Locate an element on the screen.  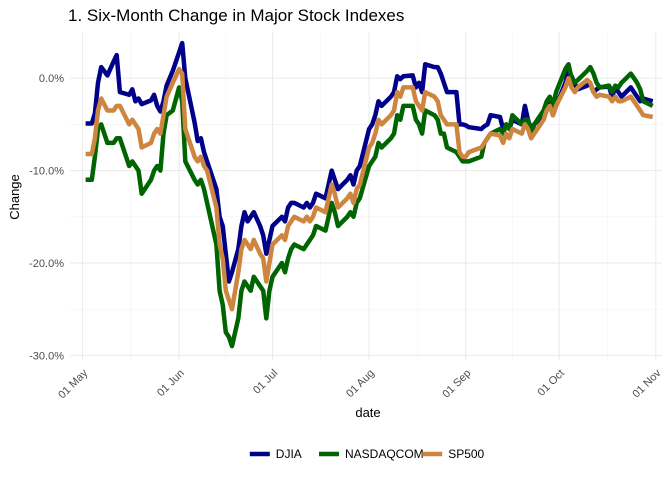
y-axis-ticks: 0.0% -10.0% -20.0% -30.0% is located at coordinates (46, 217).